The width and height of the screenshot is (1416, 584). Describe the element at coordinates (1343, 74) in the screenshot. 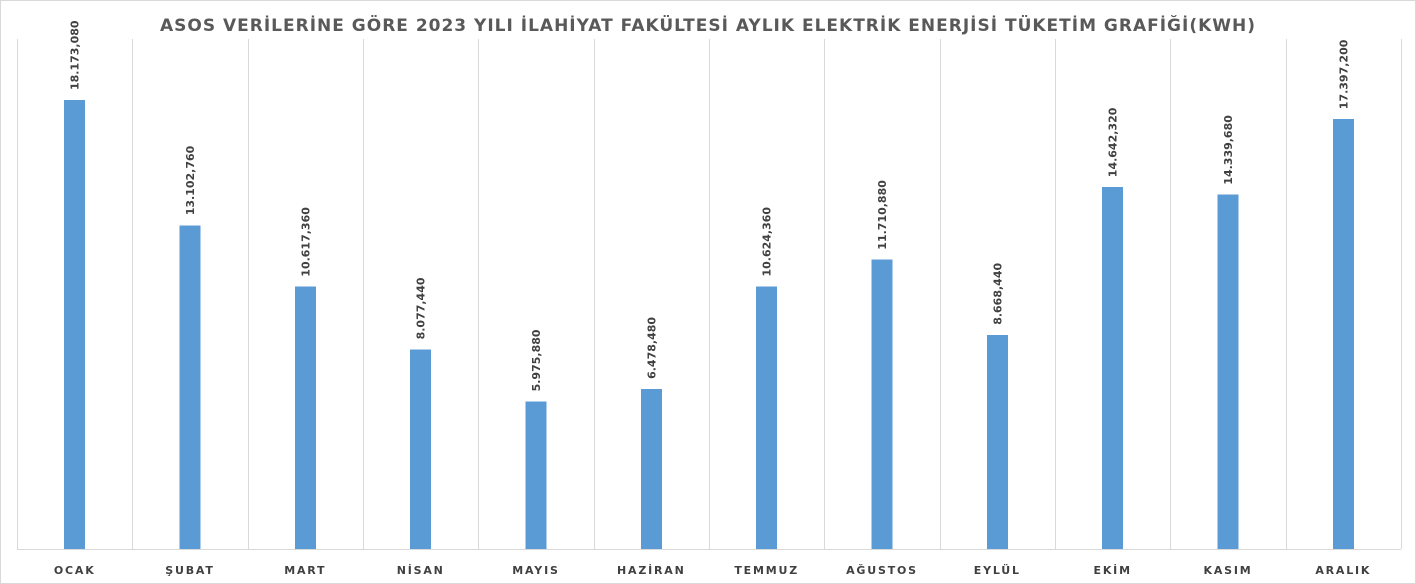

I see `value-label: 17.397,200` at that location.